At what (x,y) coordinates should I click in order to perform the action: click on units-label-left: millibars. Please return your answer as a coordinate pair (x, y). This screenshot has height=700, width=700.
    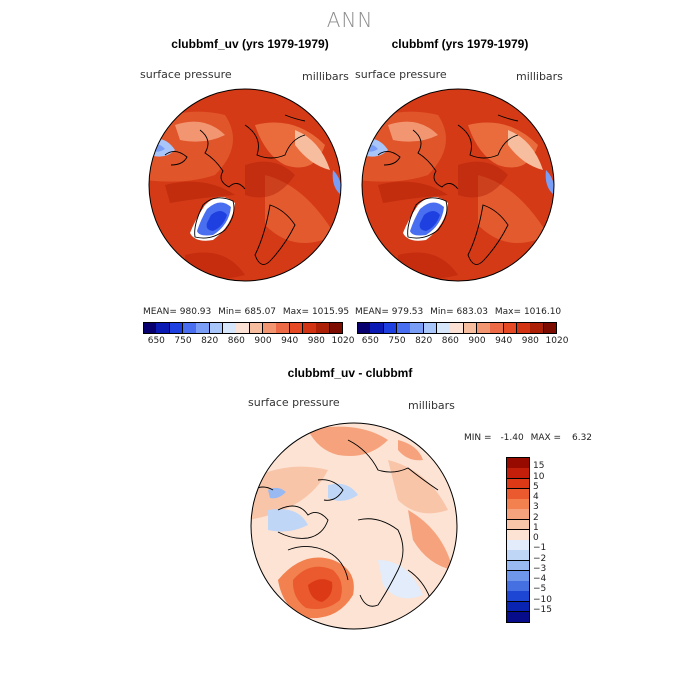
    Looking at the image, I should click on (325, 76).